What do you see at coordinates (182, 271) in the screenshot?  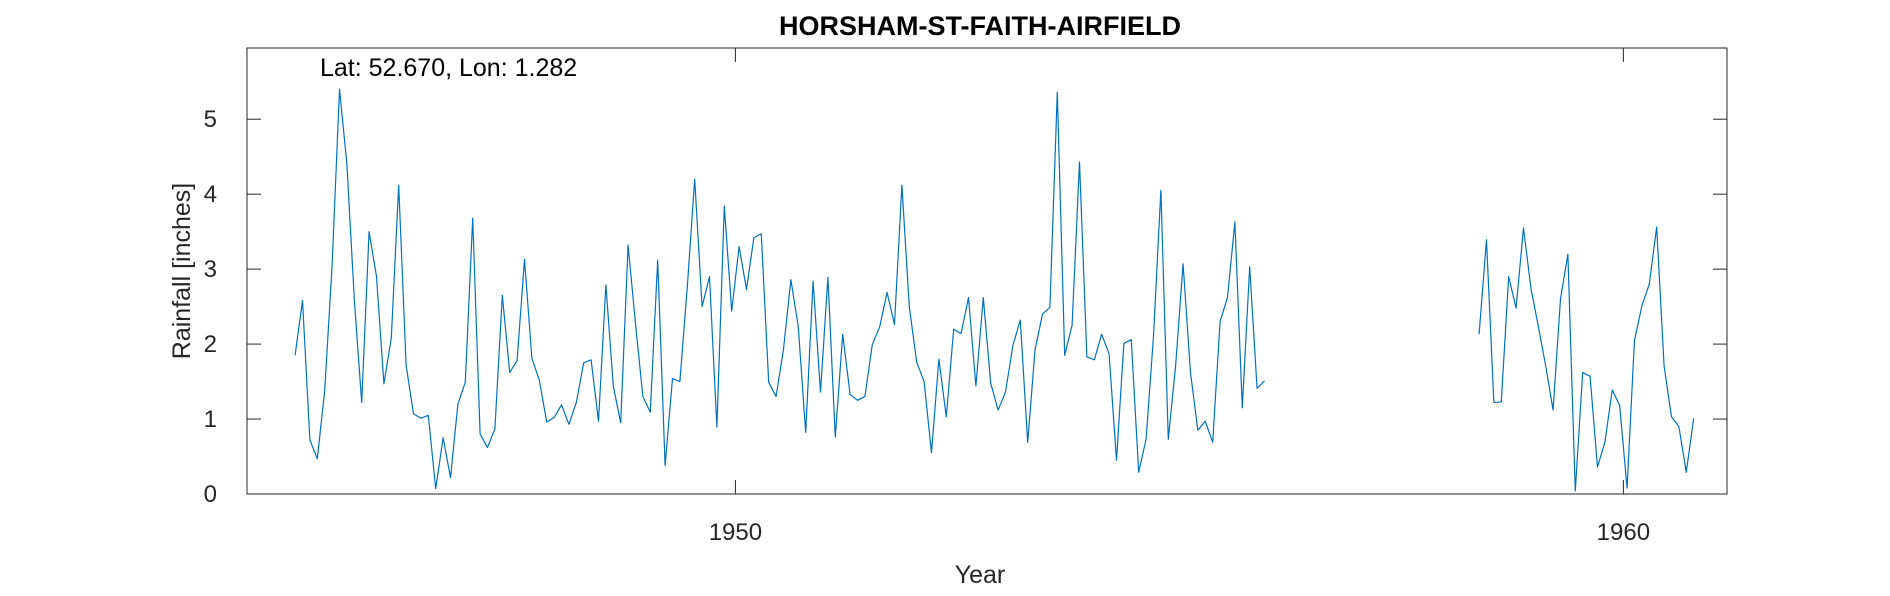 I see `y-axis-label: Rainfall [inches]` at bounding box center [182, 271].